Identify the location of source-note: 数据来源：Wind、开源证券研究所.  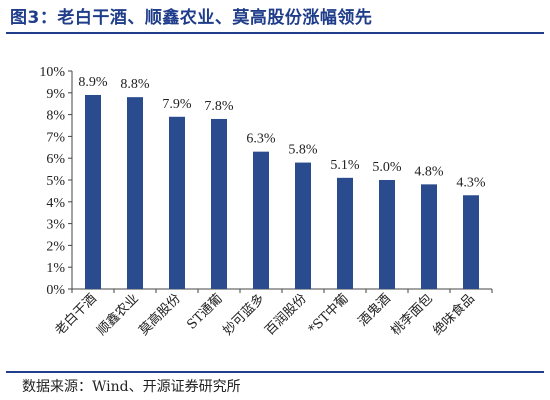
(131, 387).